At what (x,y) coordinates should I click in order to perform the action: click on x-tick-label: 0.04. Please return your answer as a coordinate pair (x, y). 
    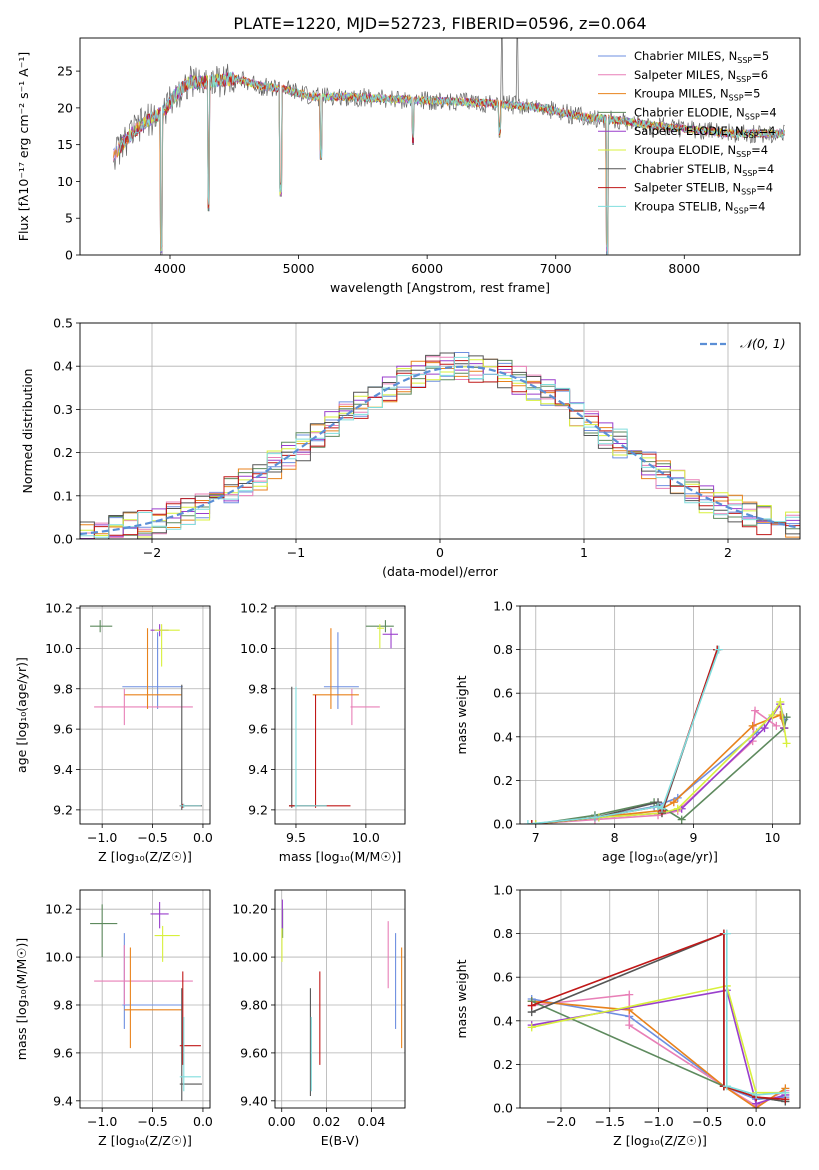
    Looking at the image, I should click on (371, 1121).